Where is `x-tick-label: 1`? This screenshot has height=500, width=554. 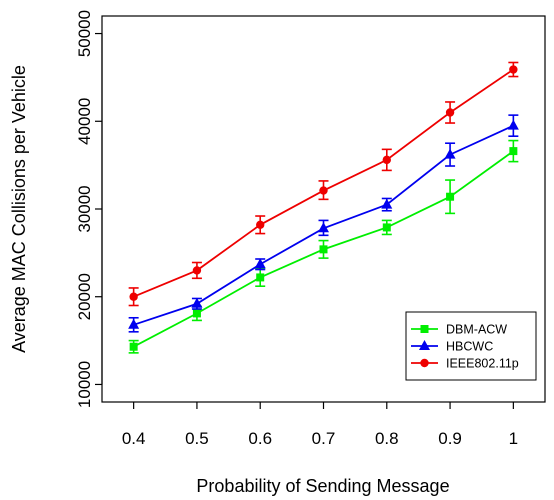 x-tick-label: 1 is located at coordinates (513, 438).